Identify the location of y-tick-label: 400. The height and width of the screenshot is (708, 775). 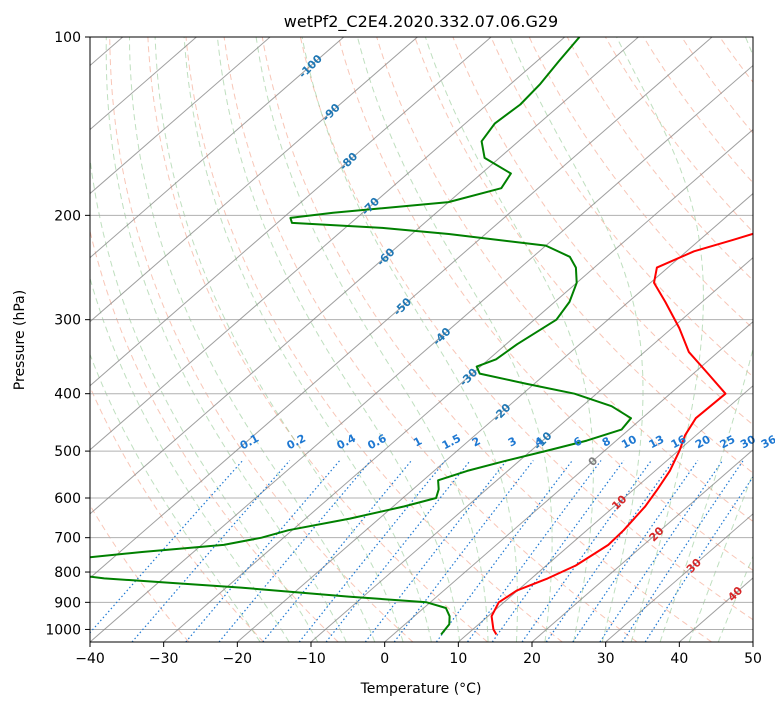
(67, 395).